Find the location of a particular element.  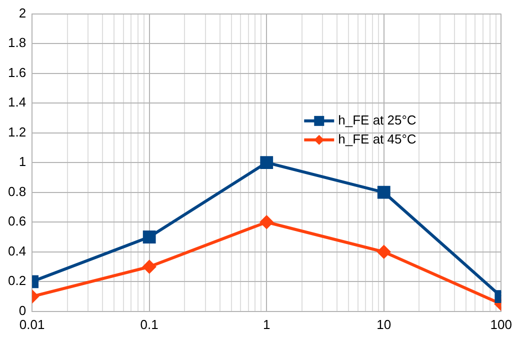

y-tick-label: 0.8 is located at coordinates (17, 191).